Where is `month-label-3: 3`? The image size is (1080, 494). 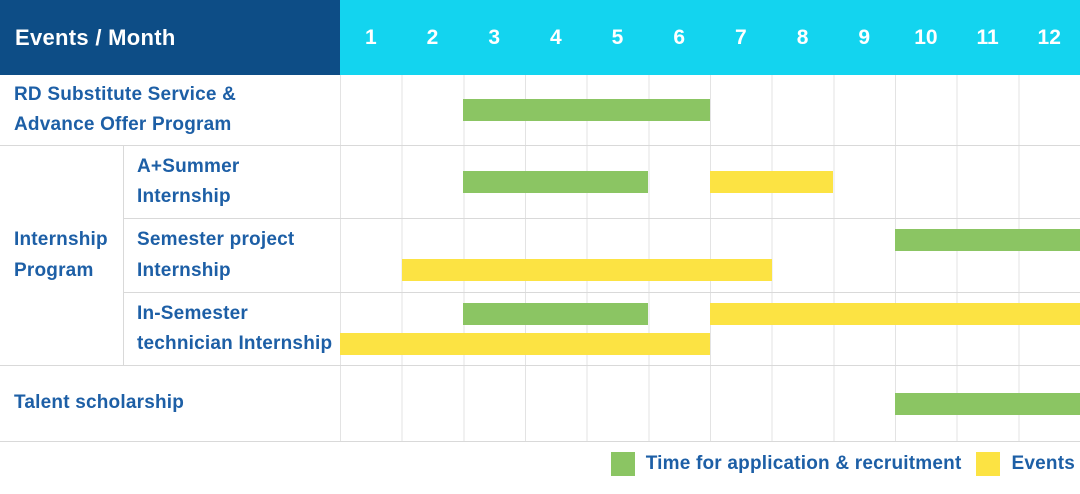 month-label-3: 3 is located at coordinates (494, 37).